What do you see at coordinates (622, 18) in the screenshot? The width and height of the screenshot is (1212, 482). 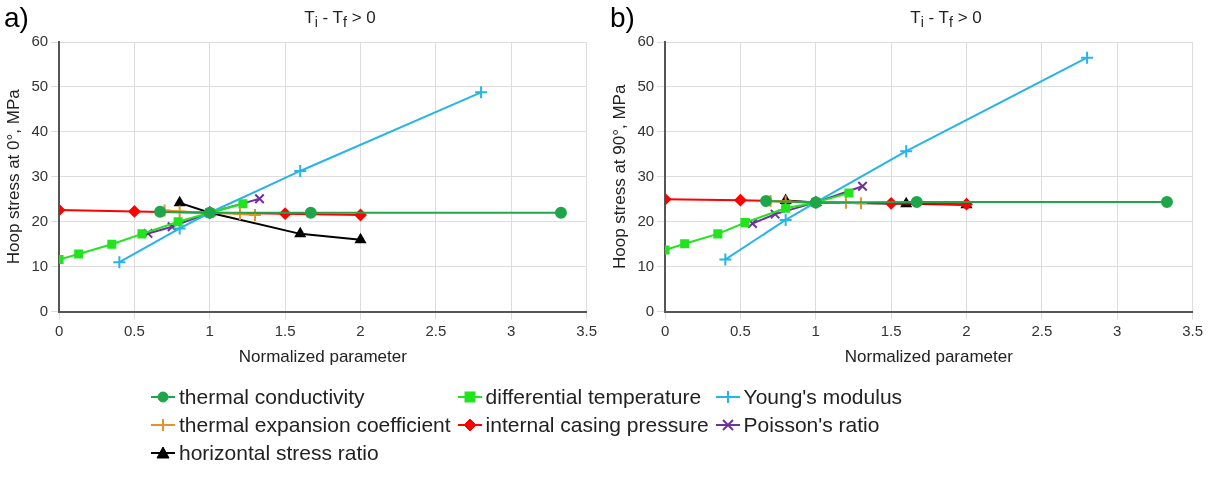 I see `text: b)` at bounding box center [622, 18].